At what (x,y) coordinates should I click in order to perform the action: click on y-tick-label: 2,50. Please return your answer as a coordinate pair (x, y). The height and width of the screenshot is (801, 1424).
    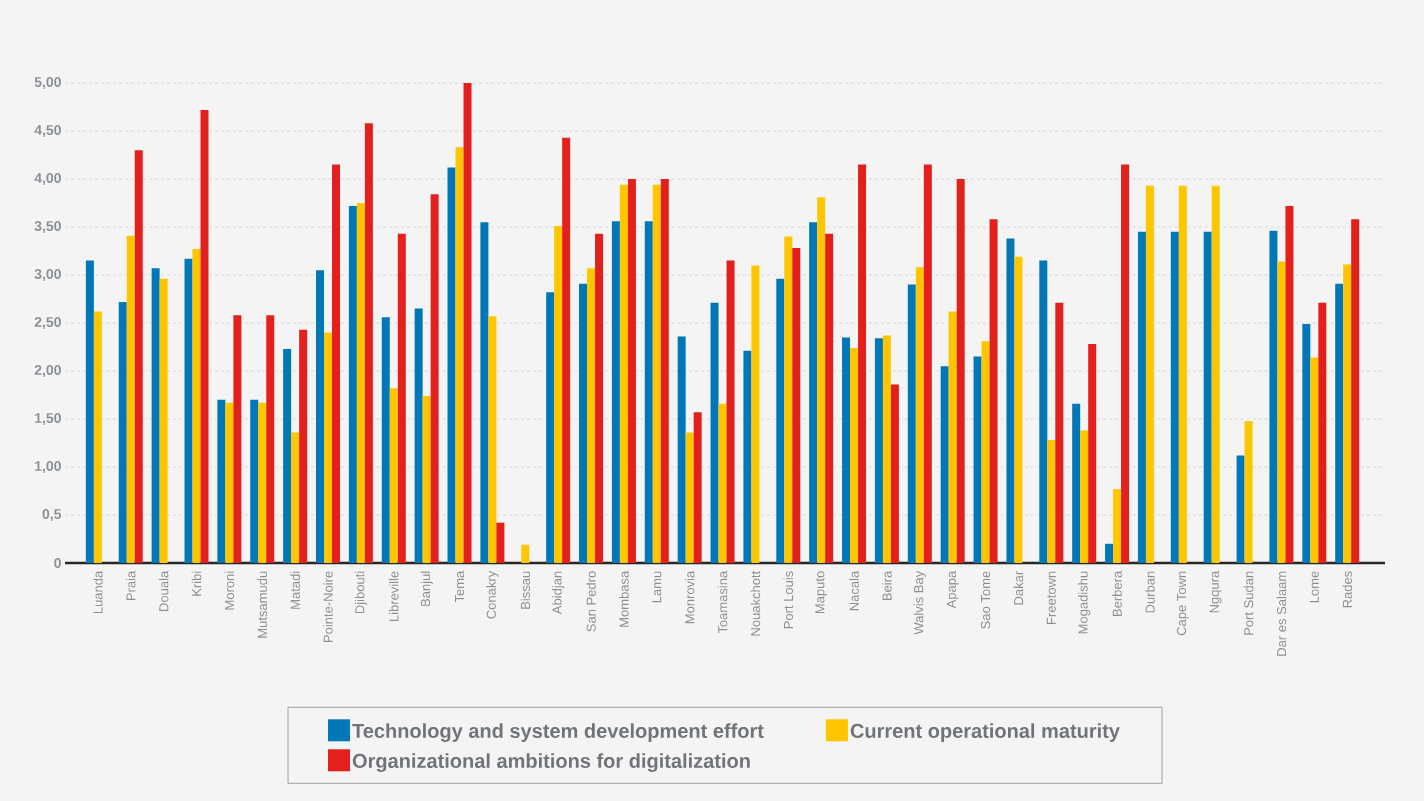
    Looking at the image, I should click on (47, 323).